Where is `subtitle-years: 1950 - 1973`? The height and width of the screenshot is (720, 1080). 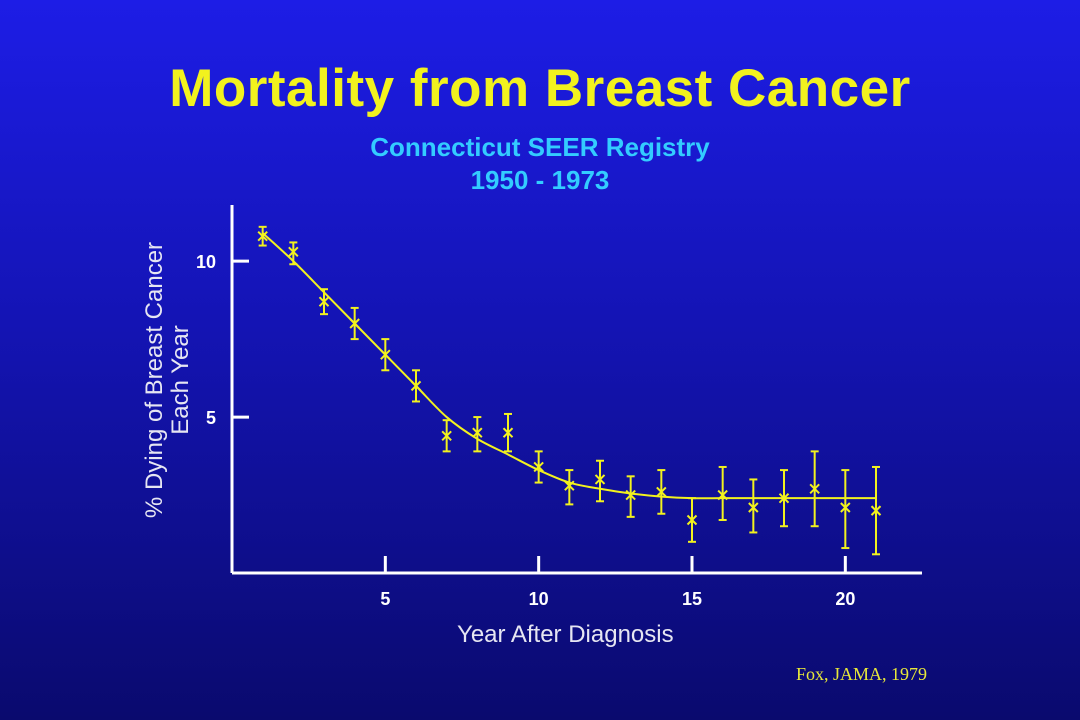
subtitle-years: 1950 - 1973 is located at coordinates (540, 180).